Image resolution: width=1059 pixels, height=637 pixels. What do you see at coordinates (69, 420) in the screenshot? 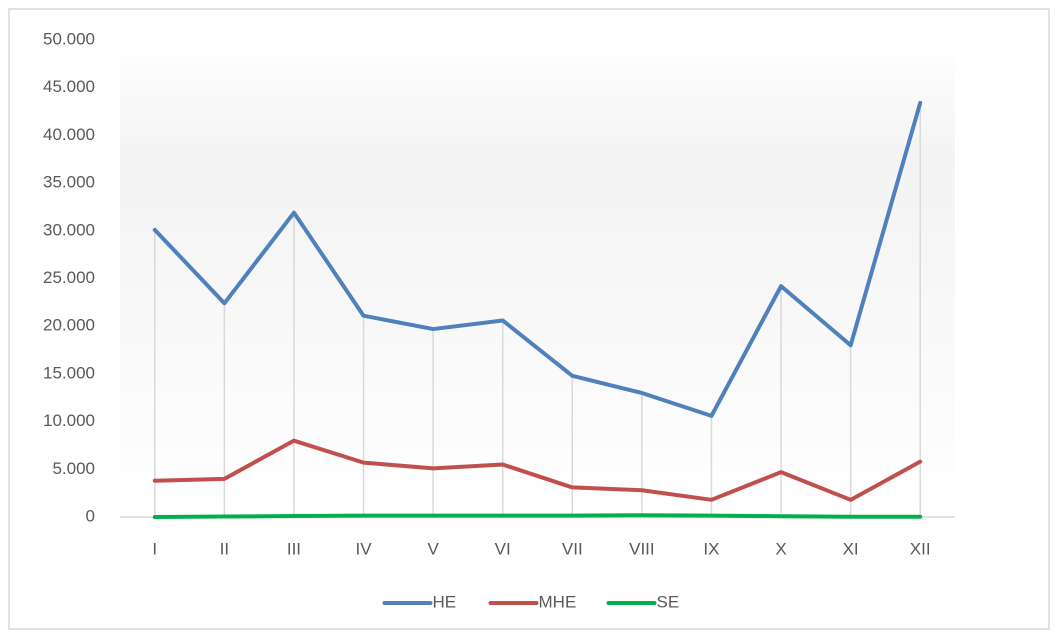
I see `y-tick-label: 10.000` at bounding box center [69, 420].